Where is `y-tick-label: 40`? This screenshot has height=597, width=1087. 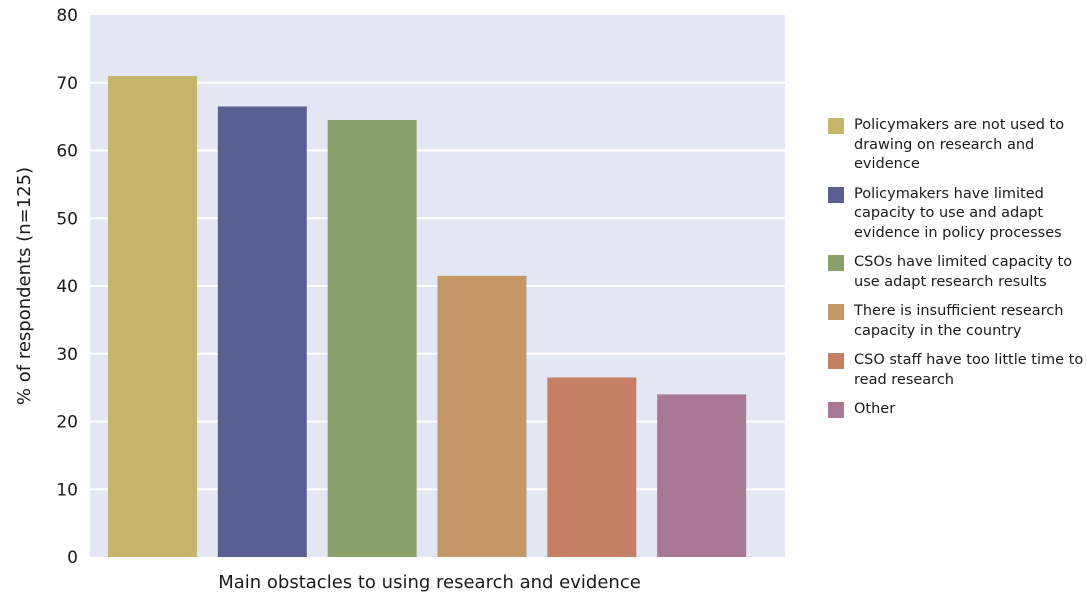 y-tick-label: 40 is located at coordinates (67, 287).